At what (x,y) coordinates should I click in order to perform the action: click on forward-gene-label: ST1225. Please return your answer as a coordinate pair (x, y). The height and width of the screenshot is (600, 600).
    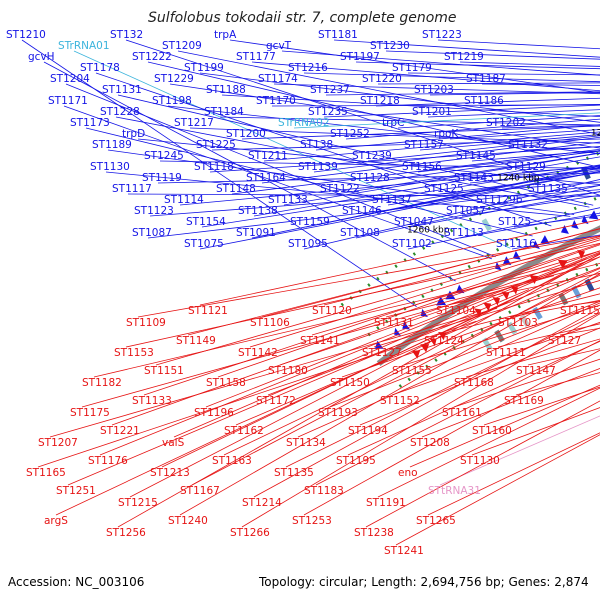
    Looking at the image, I should click on (216, 145).